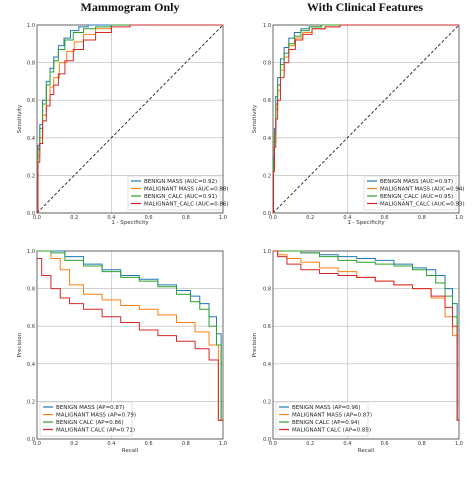 This screenshot has width=474, height=485. Describe the element at coordinates (326, 423) in the screenshot. I see `legend-entry: BENIGN CALC (AP=0.94)` at that location.